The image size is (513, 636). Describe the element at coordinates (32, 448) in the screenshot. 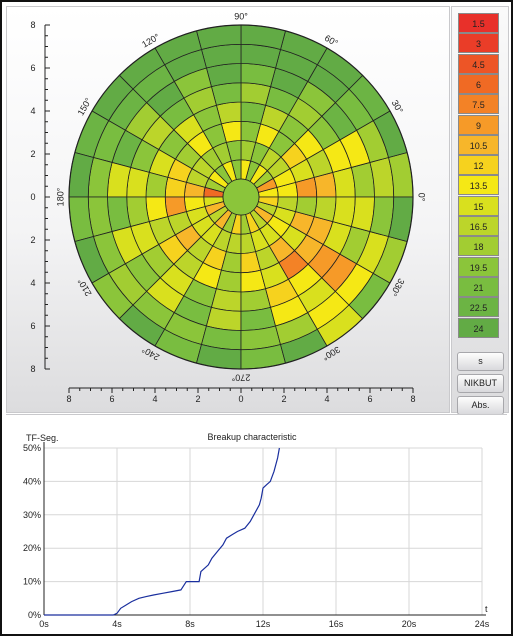

I see `y-tick-label: 50%` at that location.